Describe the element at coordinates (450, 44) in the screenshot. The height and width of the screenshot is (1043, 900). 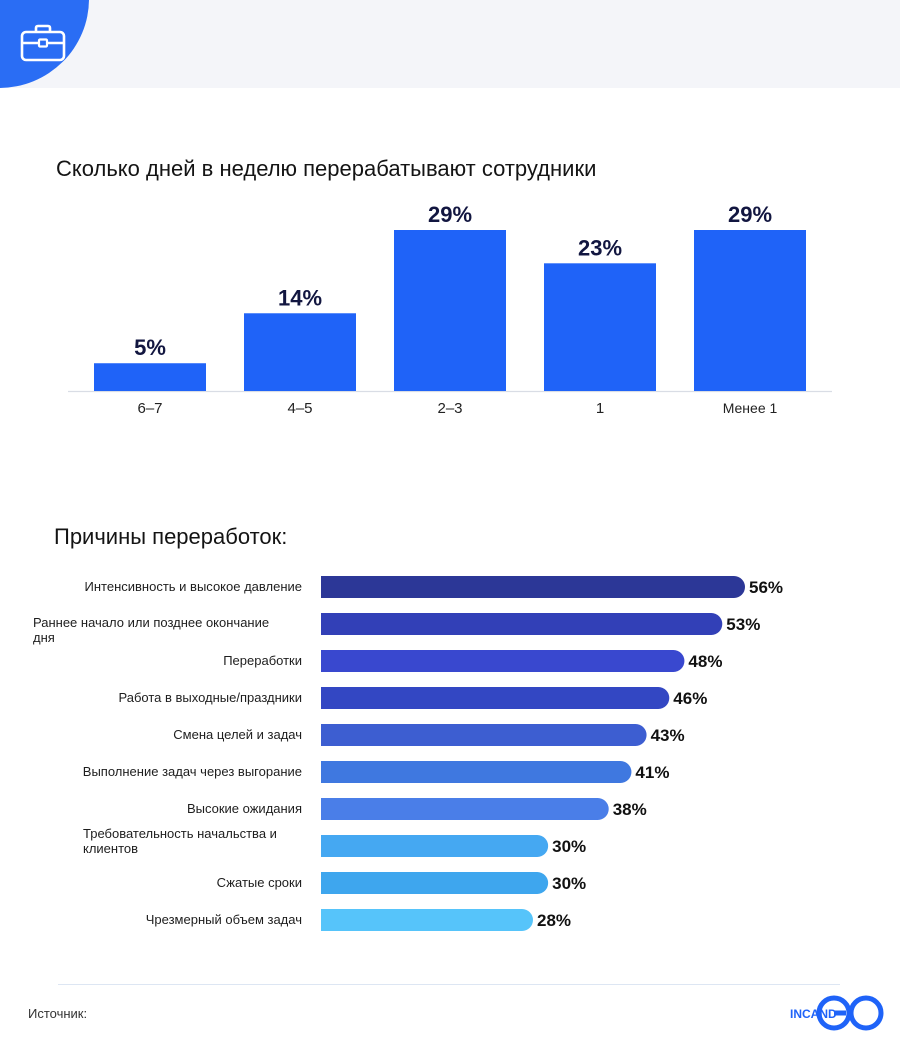
I see `top-bar` at that location.